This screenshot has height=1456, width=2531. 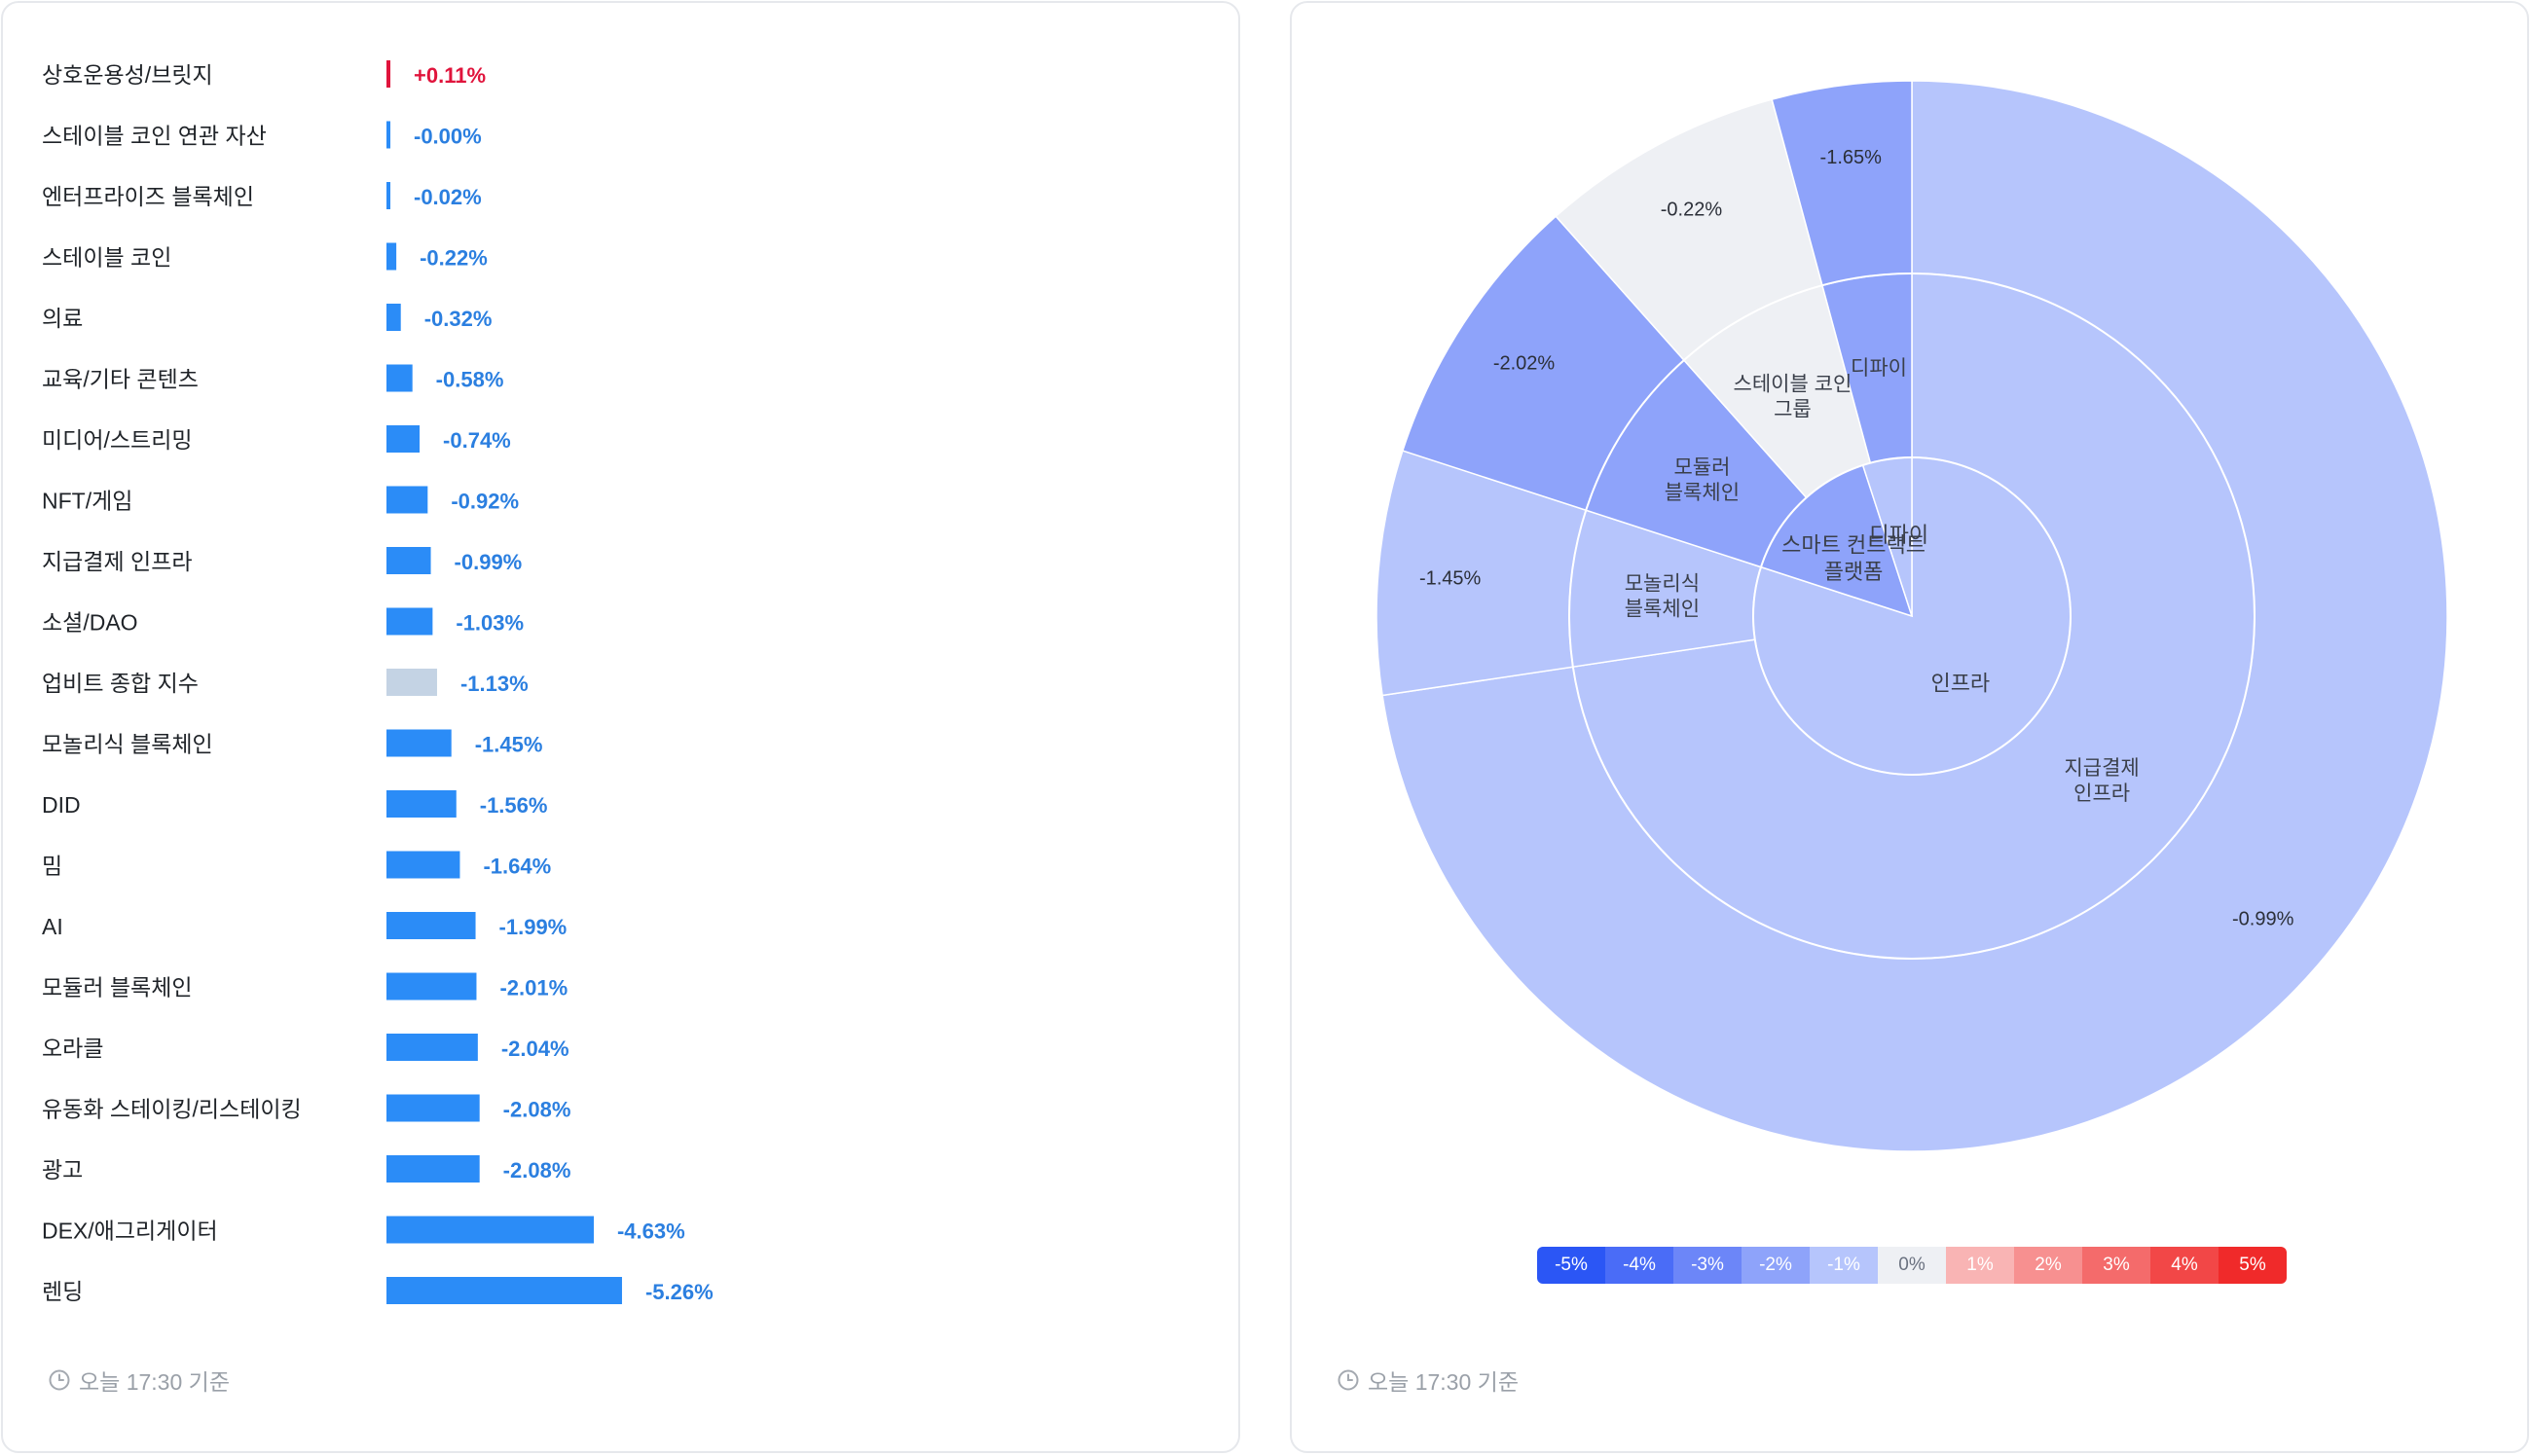 I want to click on outer-value-label: -1.45%, so click(x=1450, y=579).